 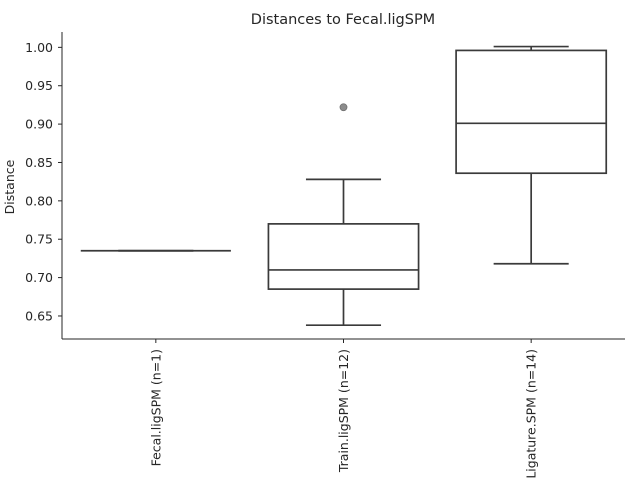 I want to click on y-tick-label: 0.90, so click(x=39, y=124).